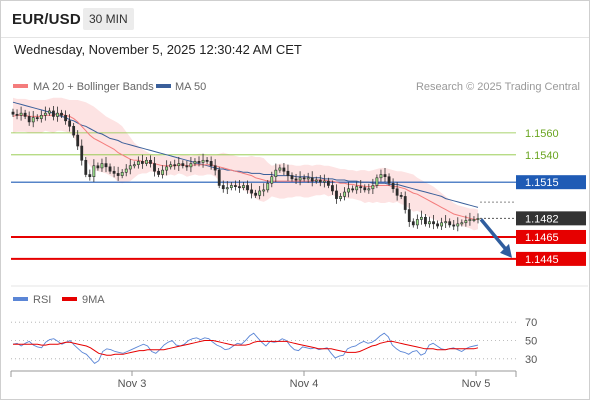  I want to click on x-tick-label: Nov 4, so click(304, 384).